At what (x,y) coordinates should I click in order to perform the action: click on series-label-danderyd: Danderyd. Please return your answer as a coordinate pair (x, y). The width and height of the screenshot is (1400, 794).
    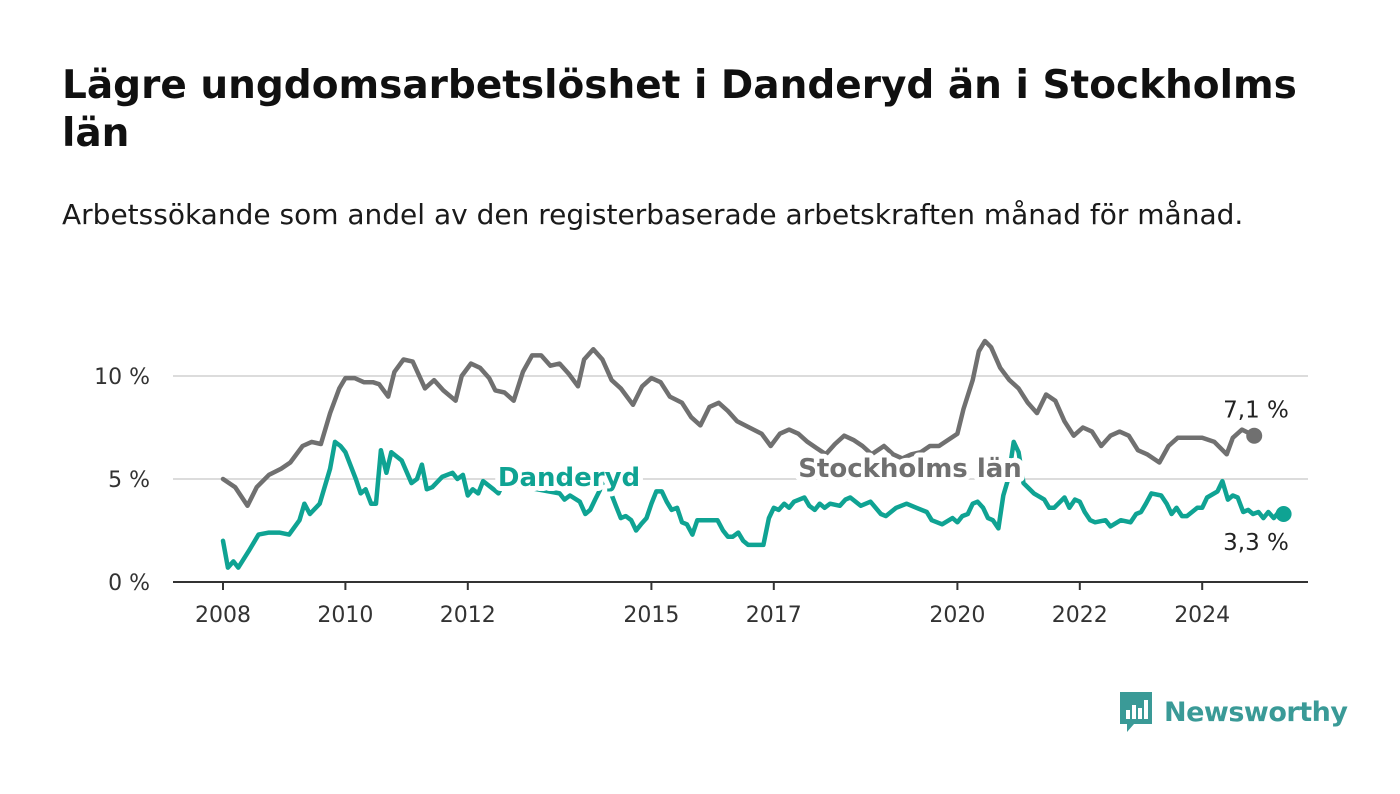
    Looking at the image, I should click on (569, 478).